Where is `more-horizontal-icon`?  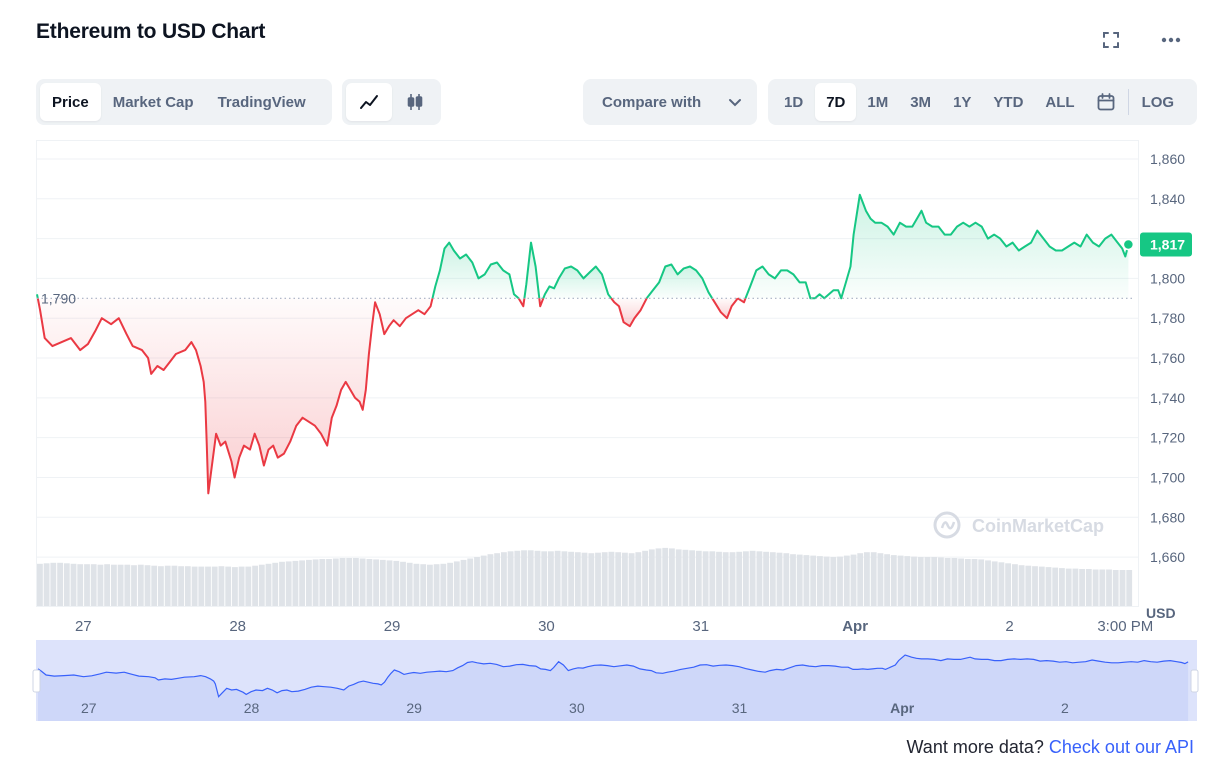
more-horizontal-icon is located at coordinates (1171, 40).